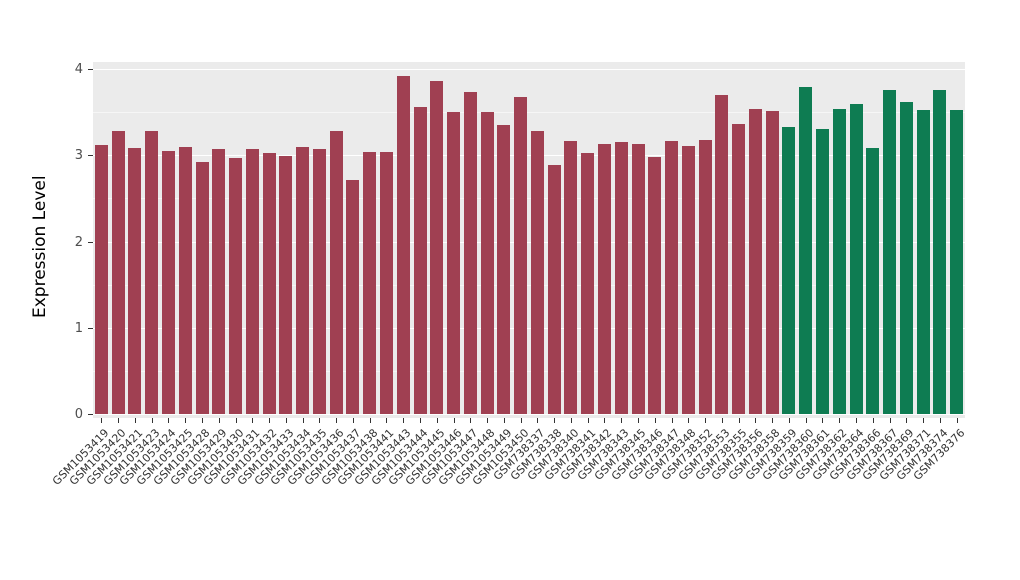  I want to click on y-tick-label: 4, so click(78, 69).